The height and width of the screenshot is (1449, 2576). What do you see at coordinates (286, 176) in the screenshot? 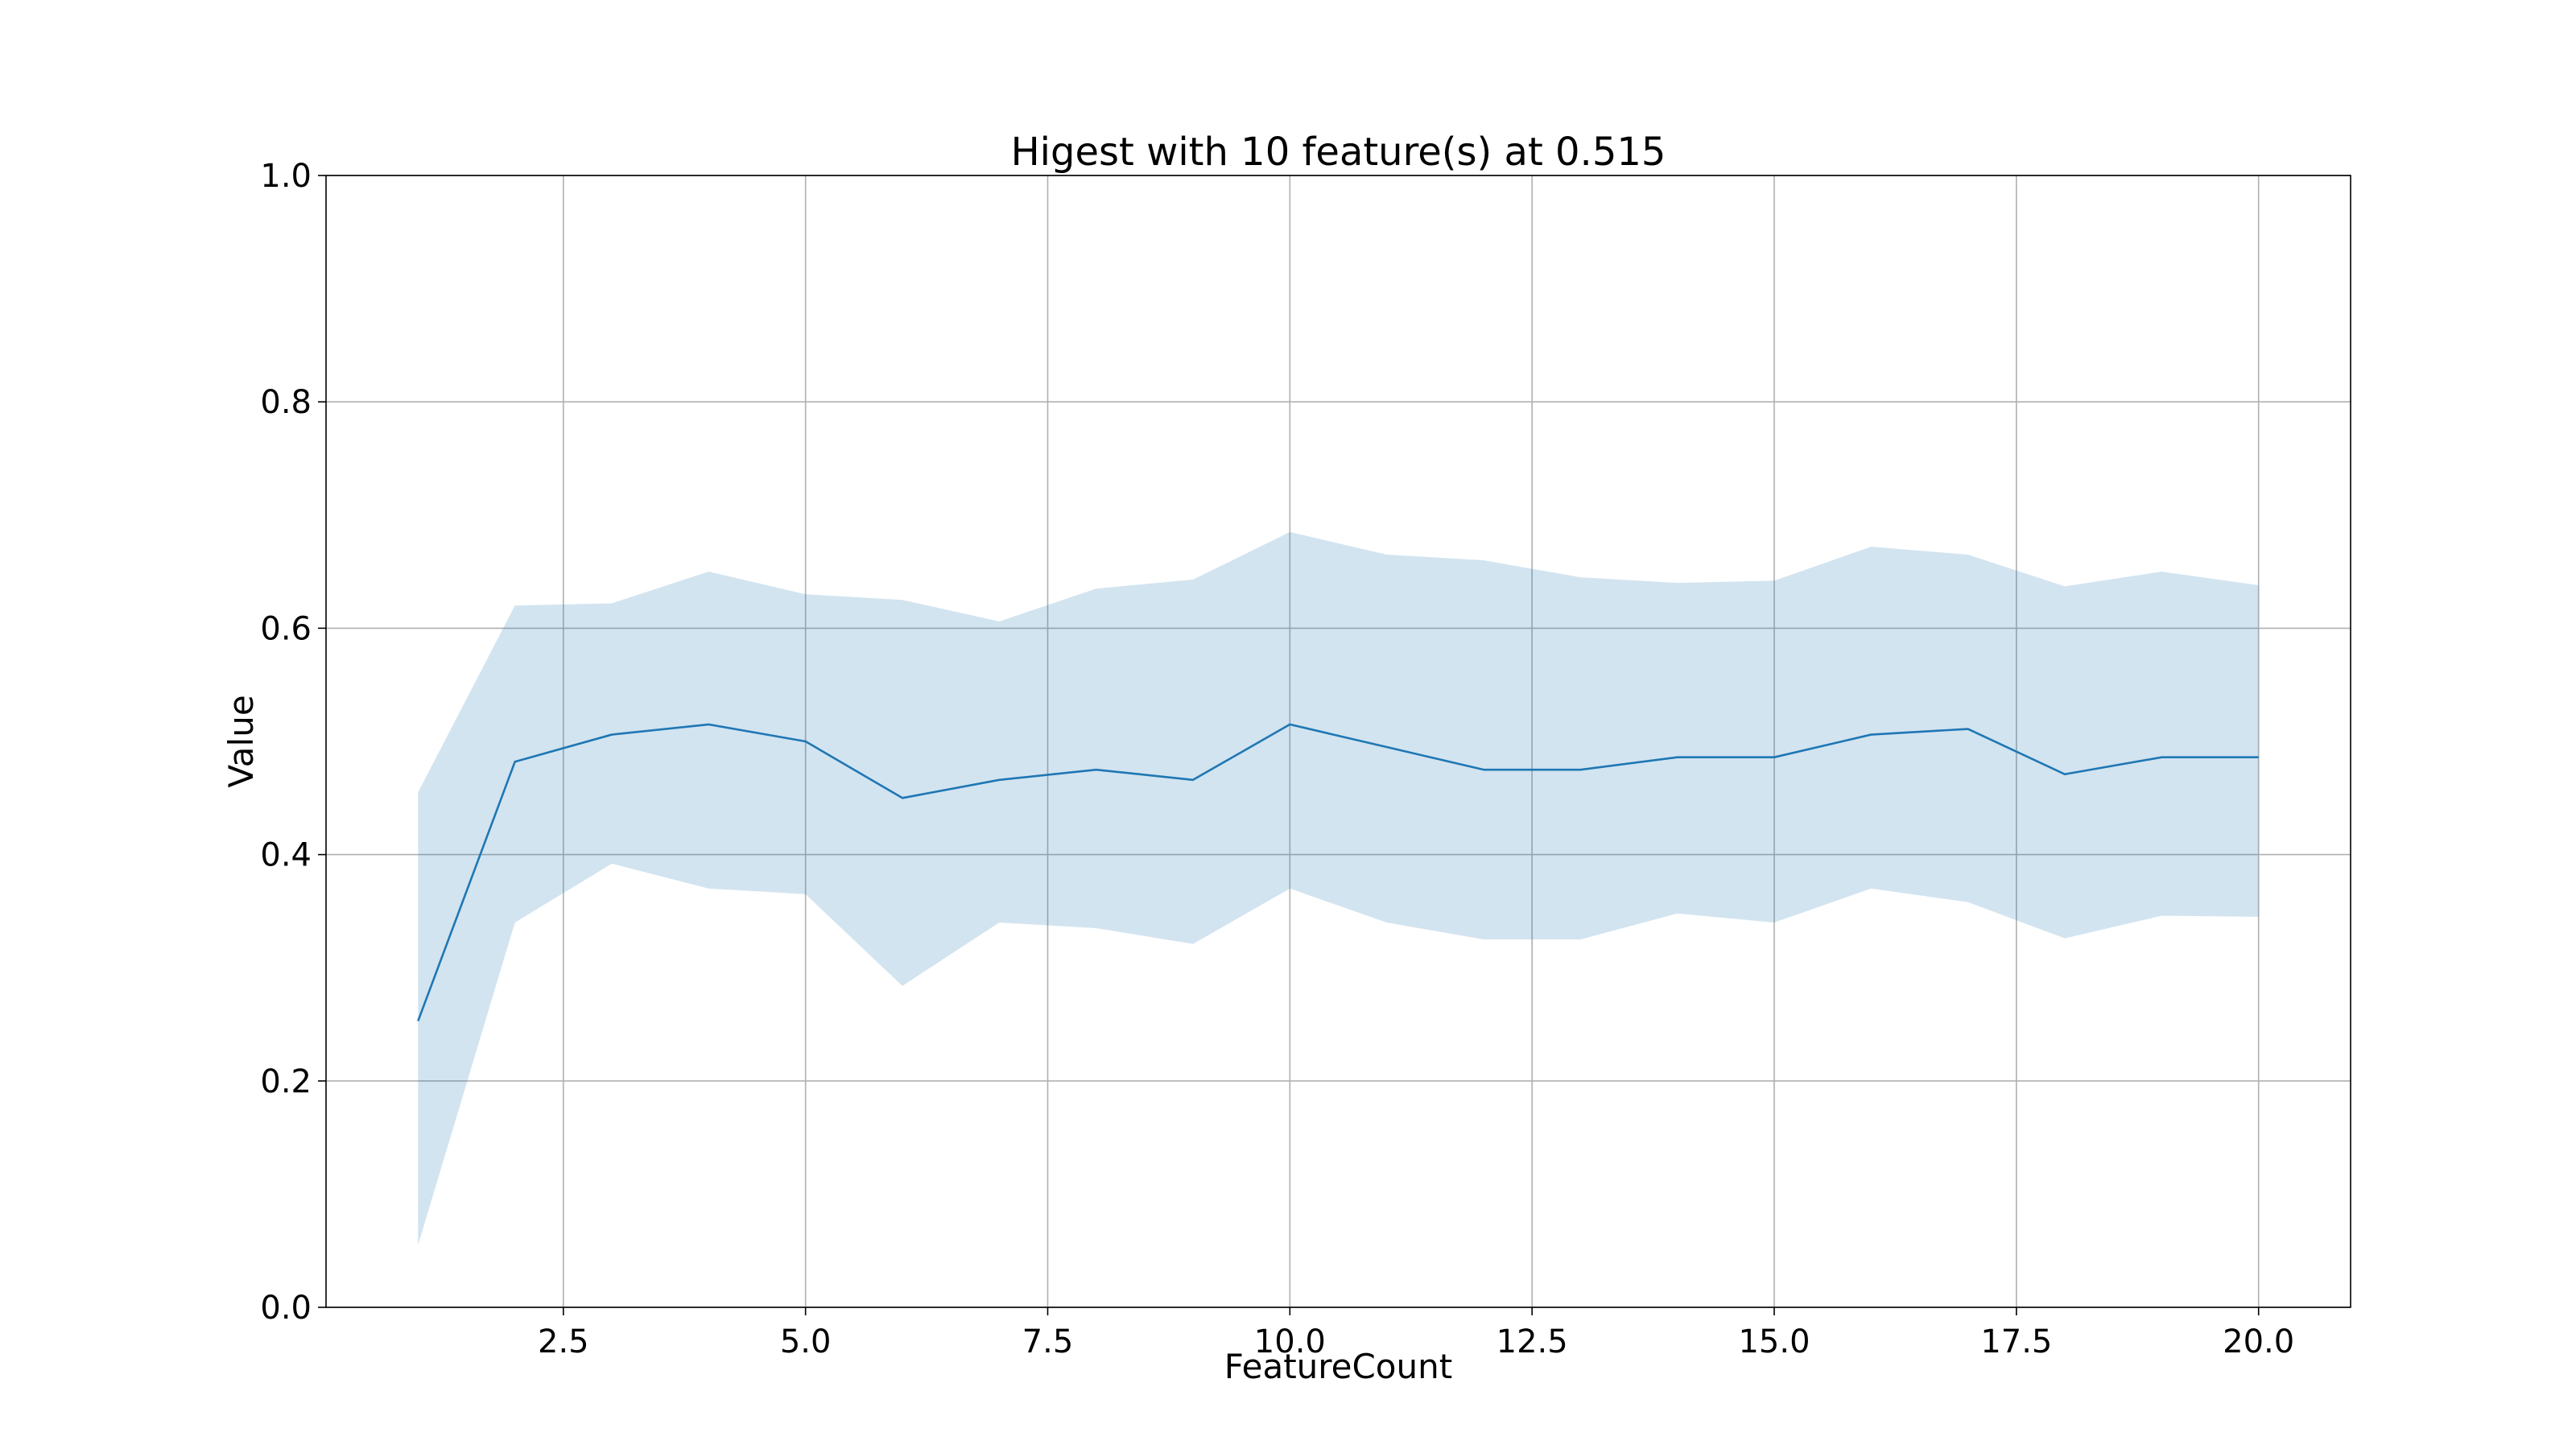
I see `y-tick-label: 1.0` at bounding box center [286, 176].